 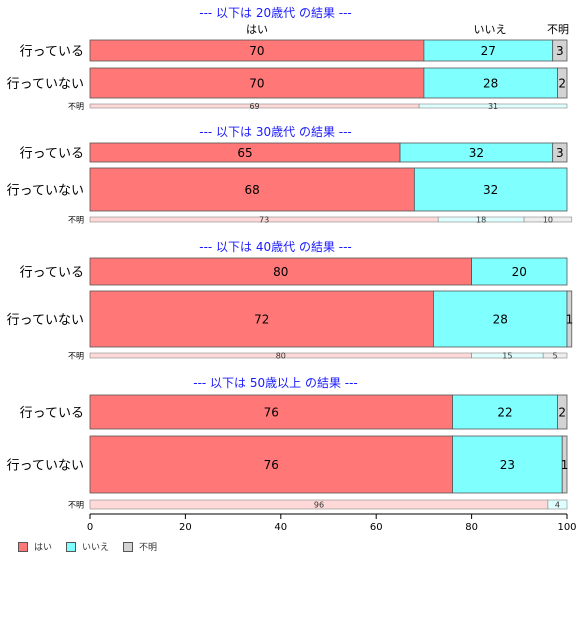 I want to click on legend-item-no: いいえ, so click(x=87, y=546).